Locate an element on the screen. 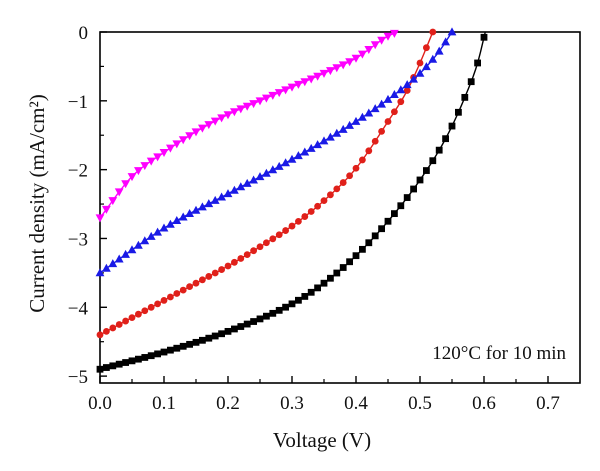 The height and width of the screenshot is (471, 600). y-tick-label: −2 is located at coordinates (78, 171).